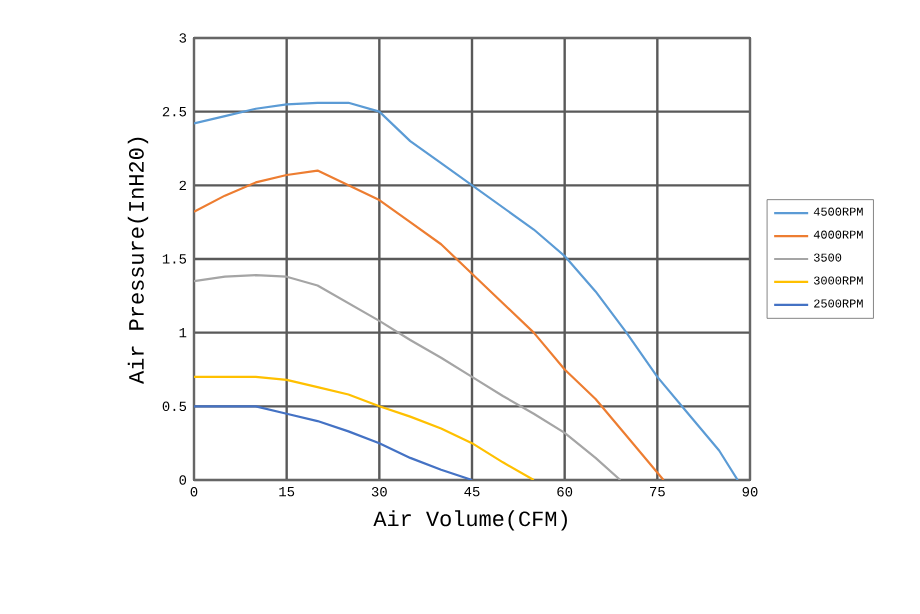 Image resolution: width=920 pixels, height=614 pixels. What do you see at coordinates (138, 260) in the screenshot?
I see `y-axis-title: Air Pressure(InH20)` at bounding box center [138, 260].